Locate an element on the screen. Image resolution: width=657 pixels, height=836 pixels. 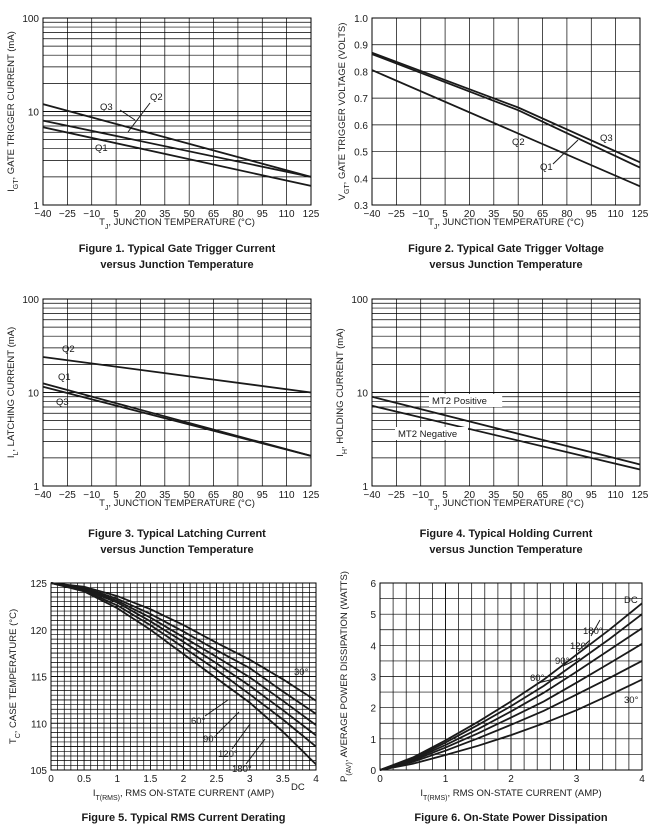
annotation-bg is located at coordinates (466, 400).